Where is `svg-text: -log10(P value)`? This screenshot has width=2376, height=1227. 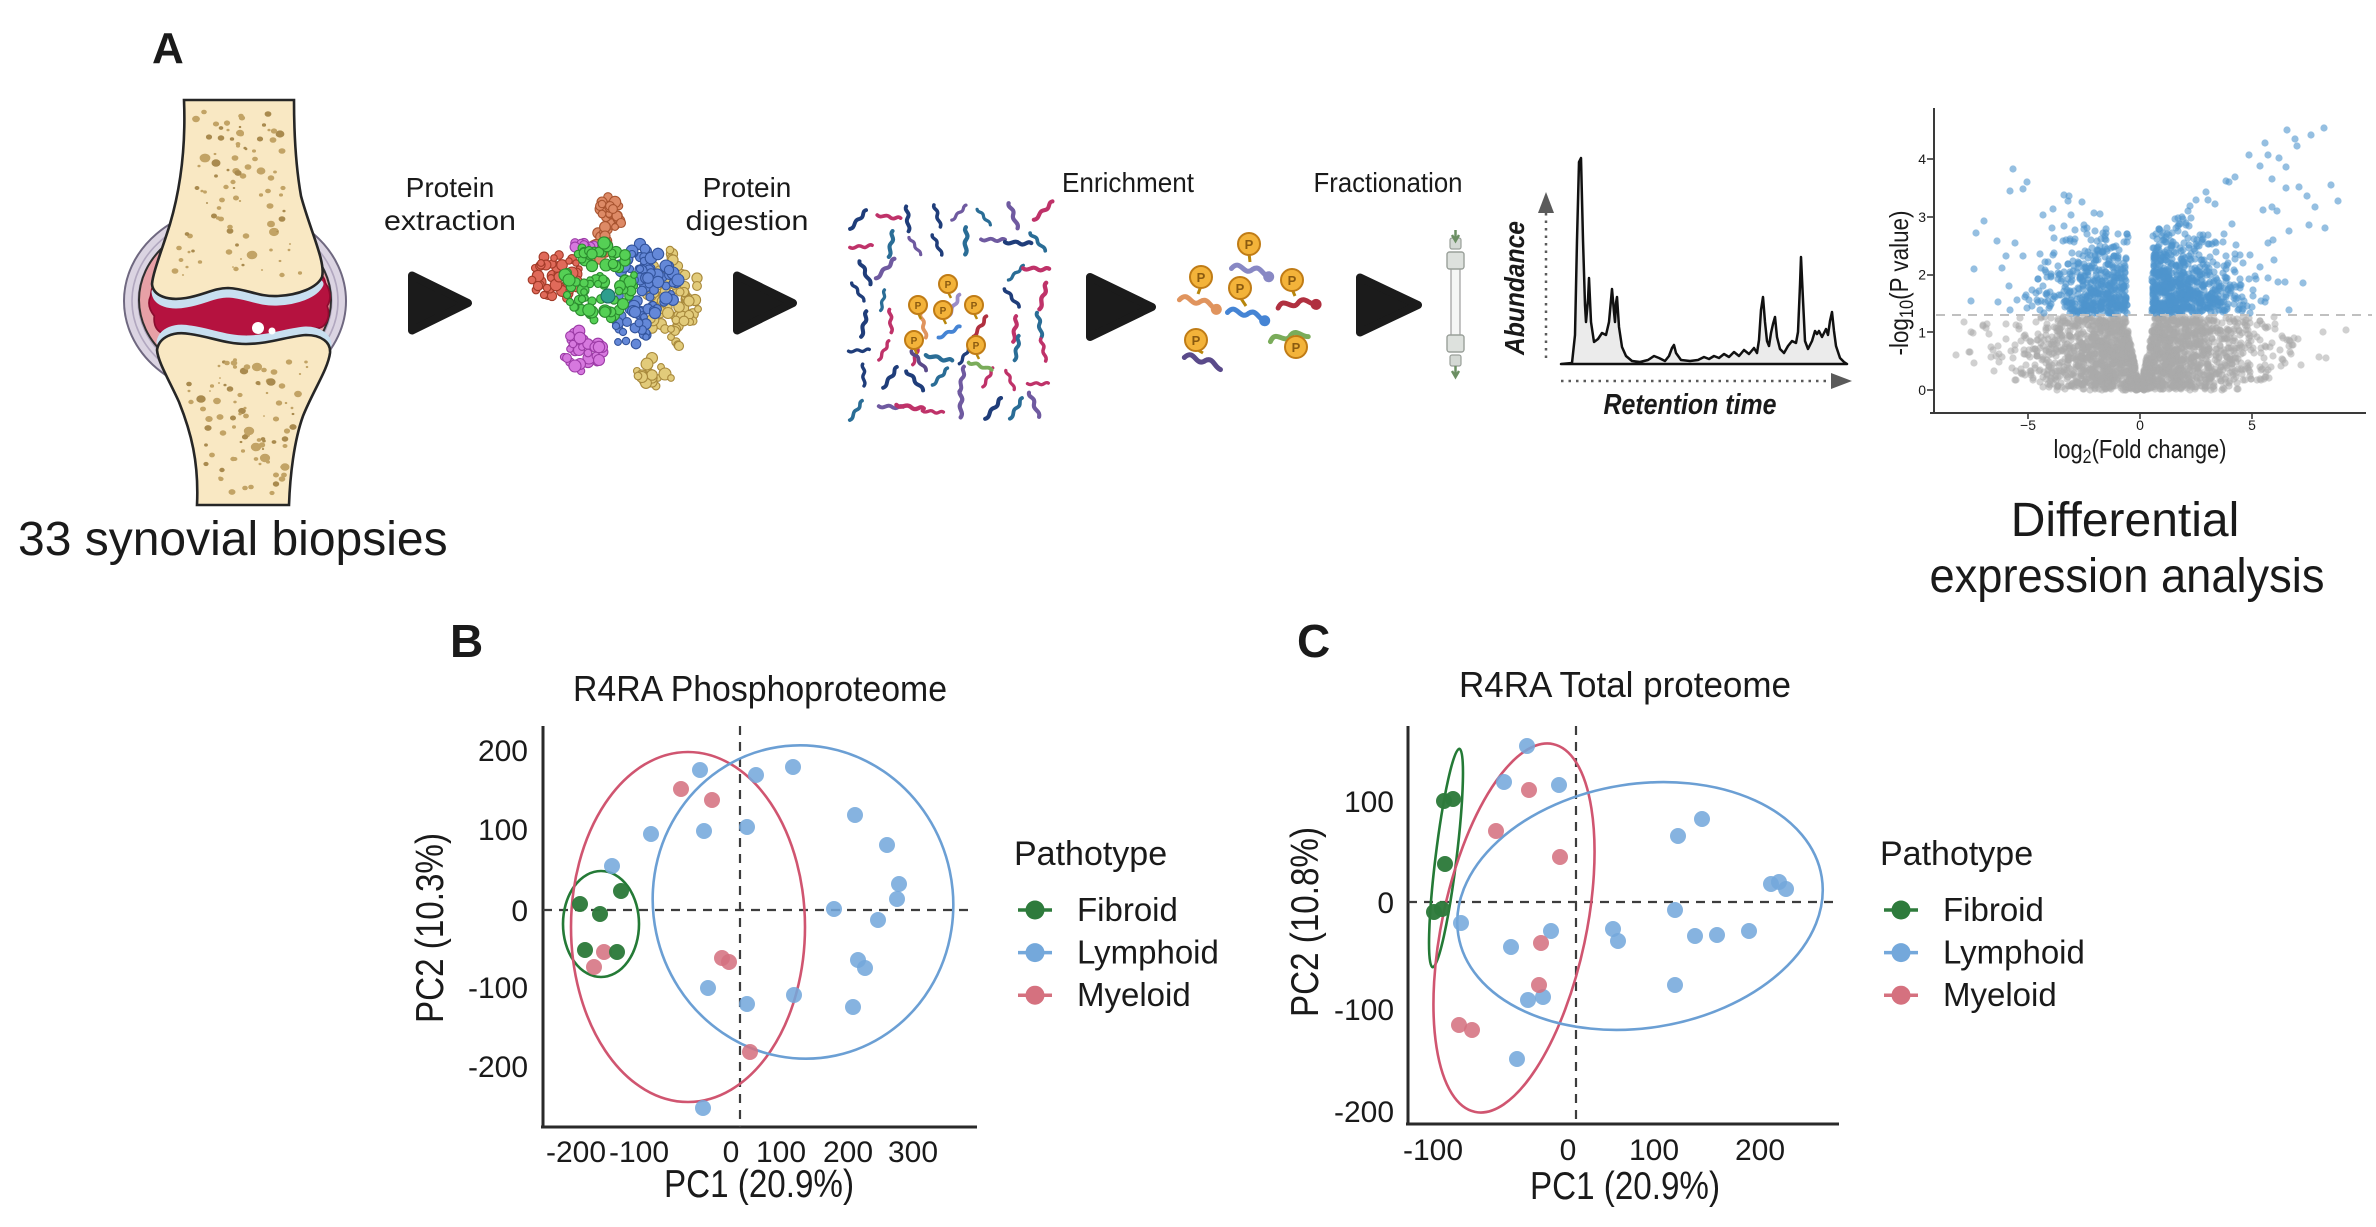
svg-text: -log10(P value) is located at coordinates (1901, 283).